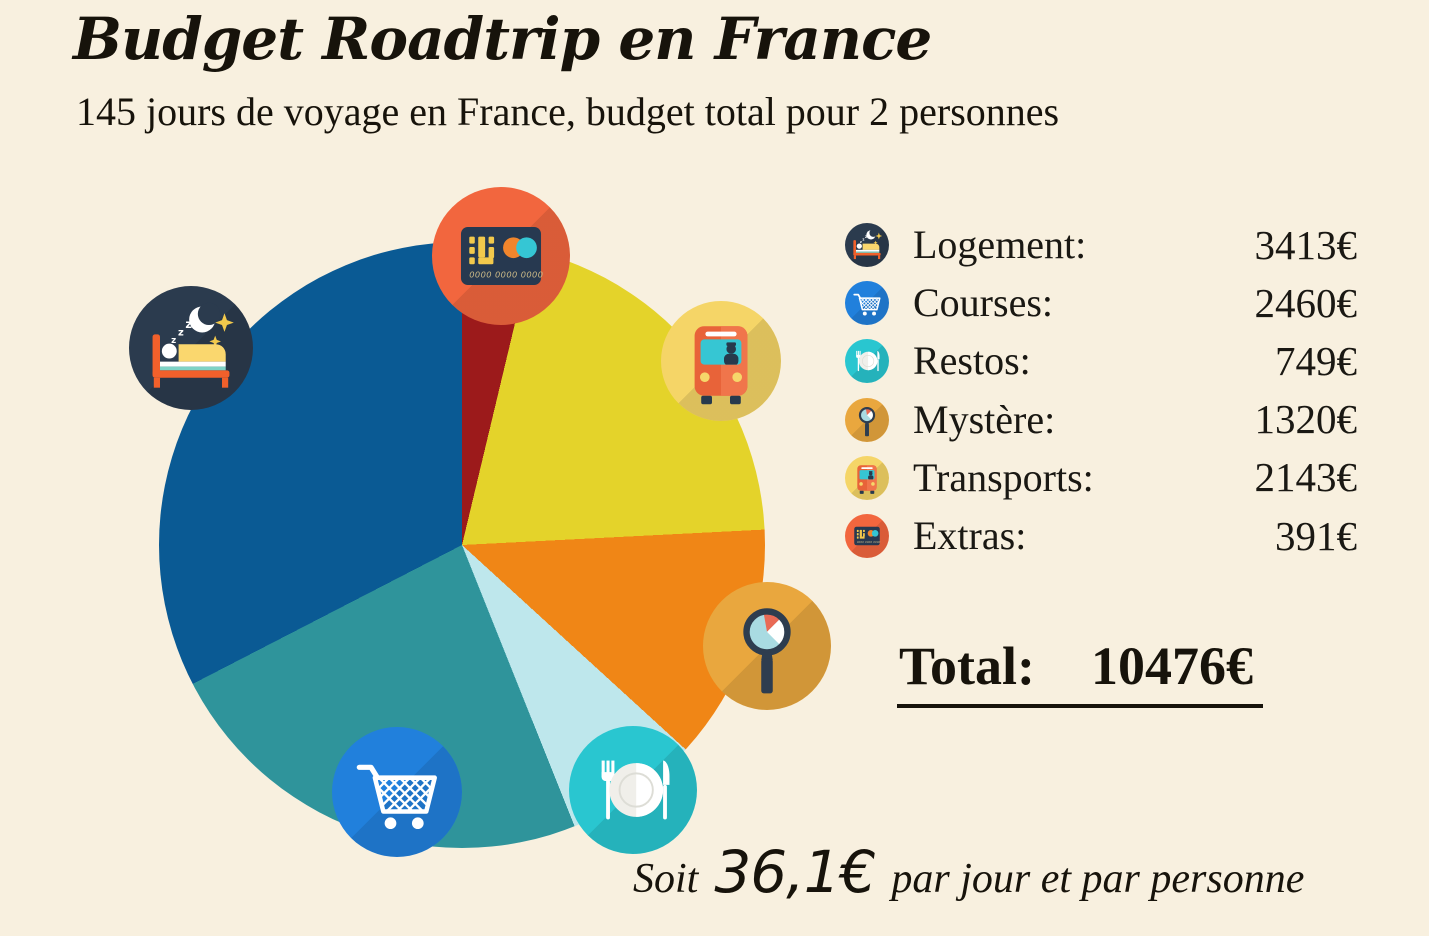 The width and height of the screenshot is (1429, 936). What do you see at coordinates (1101, 478) in the screenshot?
I see `legend-row: Transports: 2143€` at bounding box center [1101, 478].